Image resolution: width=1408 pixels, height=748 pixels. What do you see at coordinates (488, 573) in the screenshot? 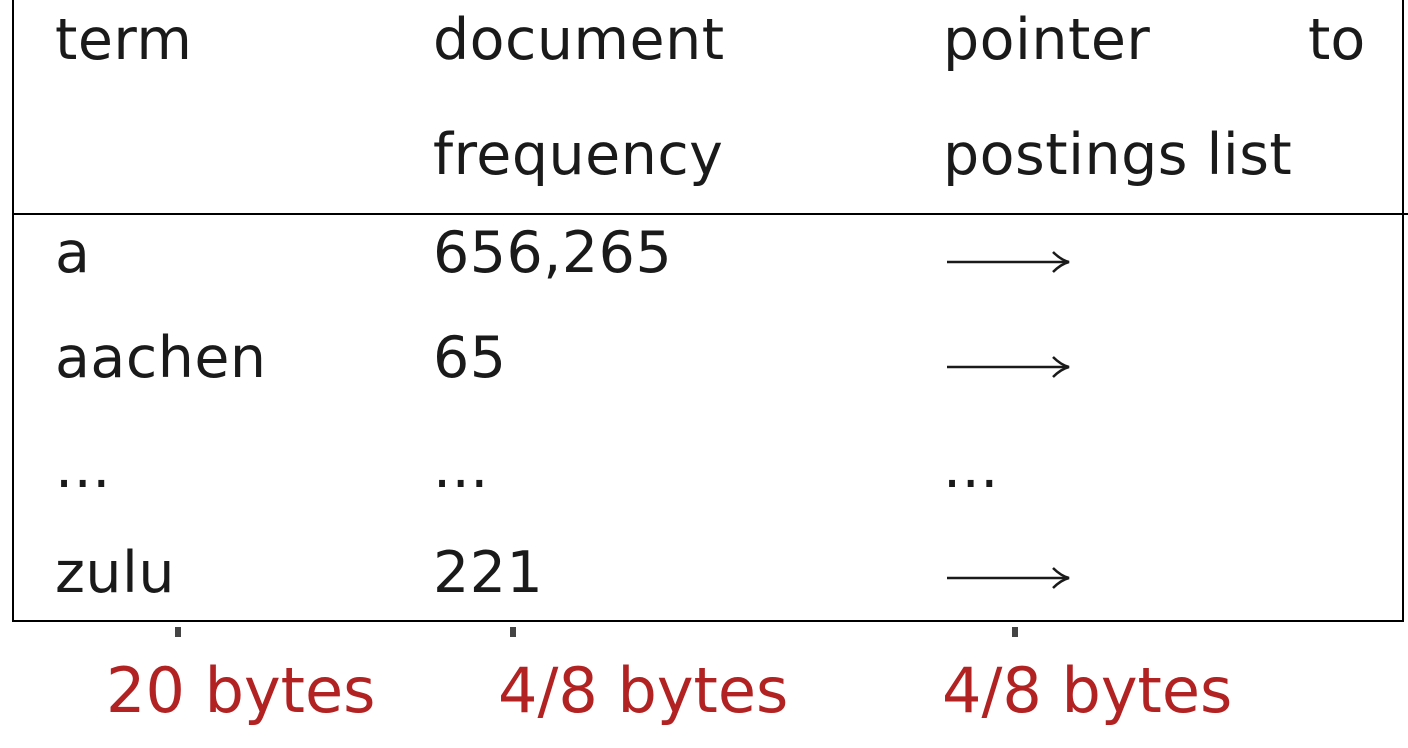
I see `row-frequency: 221` at bounding box center [488, 573].